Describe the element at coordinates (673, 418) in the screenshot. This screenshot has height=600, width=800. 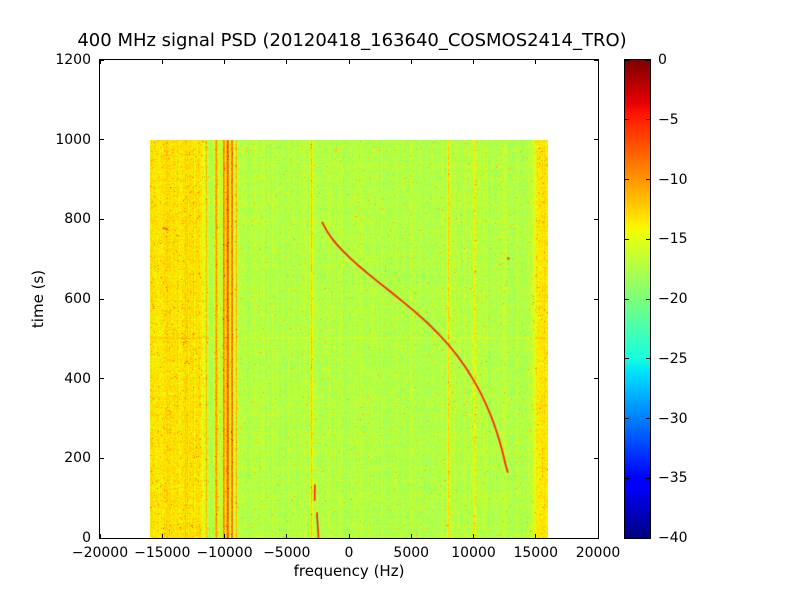
I see `colorbar-tick-label: −30` at that location.